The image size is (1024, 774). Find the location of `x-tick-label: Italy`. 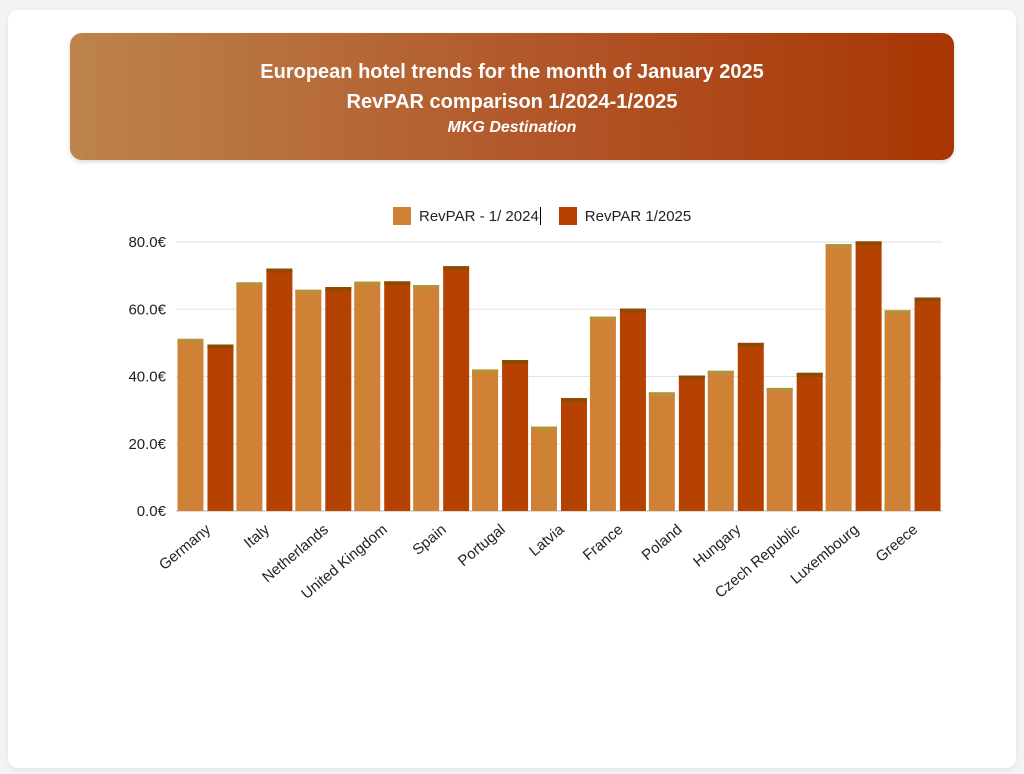

x-tick-label: Italy is located at coordinates (257, 536).